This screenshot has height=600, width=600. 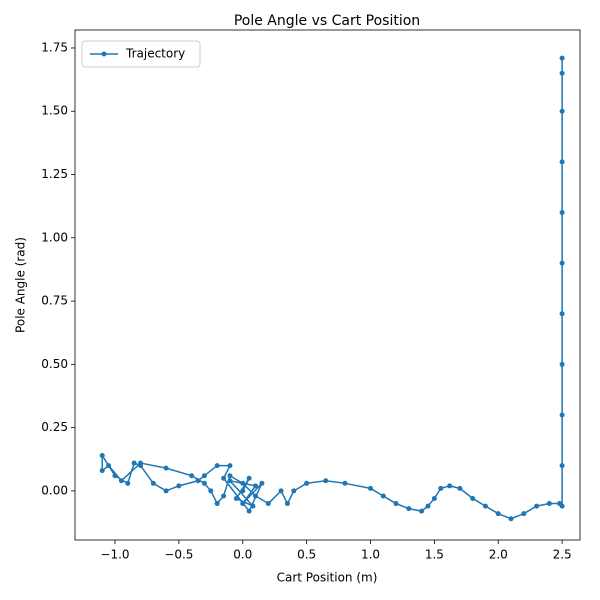 I want to click on y-tick-label: 1.75, so click(x=54, y=47).